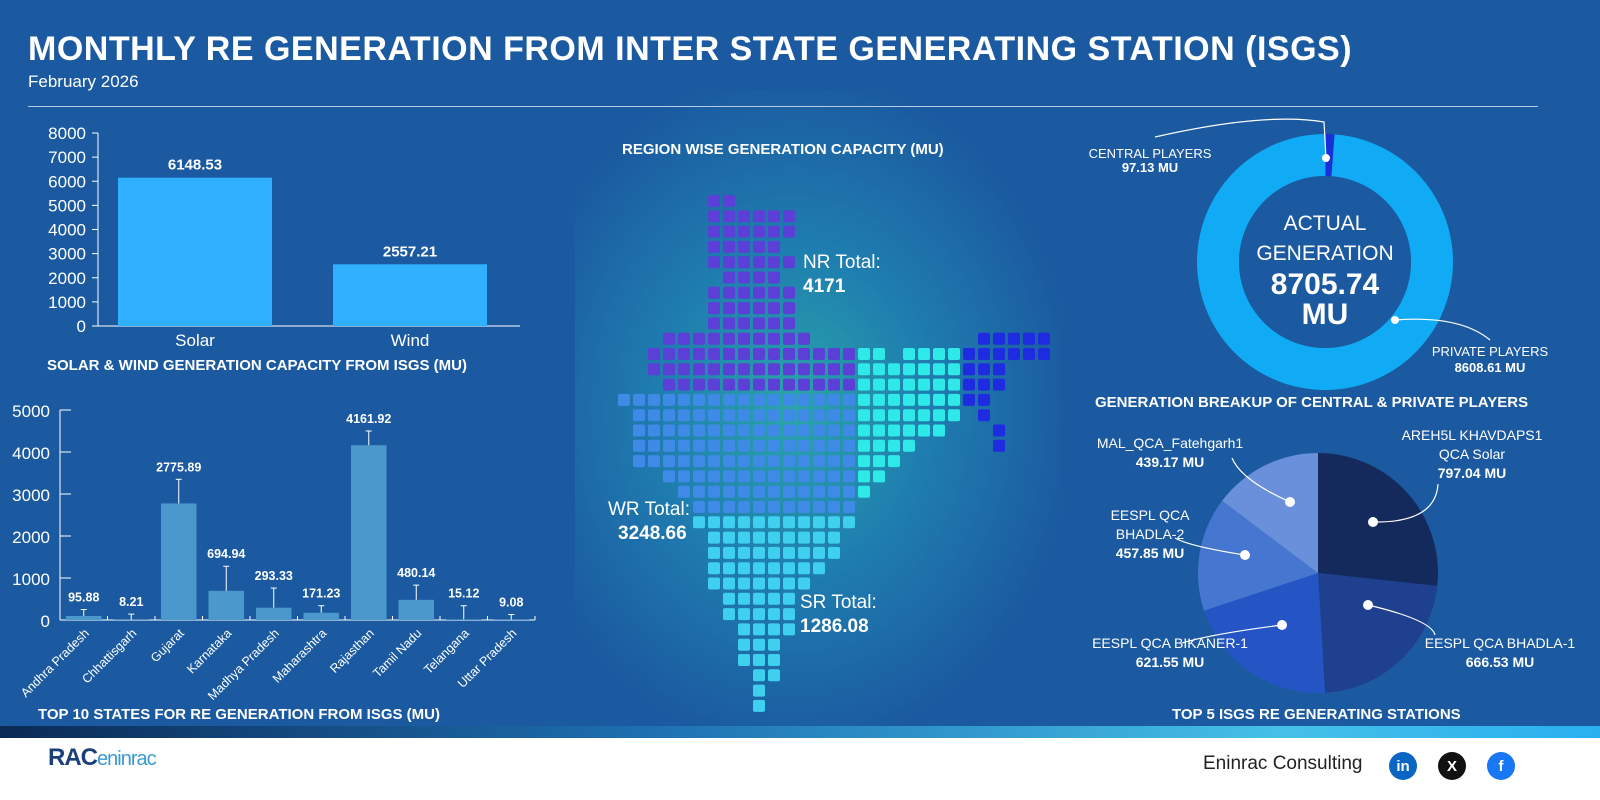 Image resolution: width=1600 pixels, height=800 pixels. Describe the element at coordinates (67, 157) in the screenshot. I see `y-tick-label: 7000` at that location.